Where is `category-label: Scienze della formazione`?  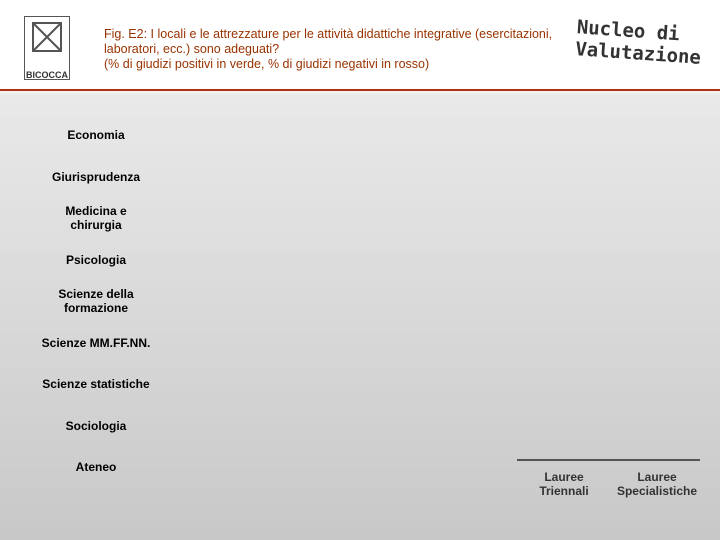
category-label: Scienze della formazione is located at coordinates (96, 301).